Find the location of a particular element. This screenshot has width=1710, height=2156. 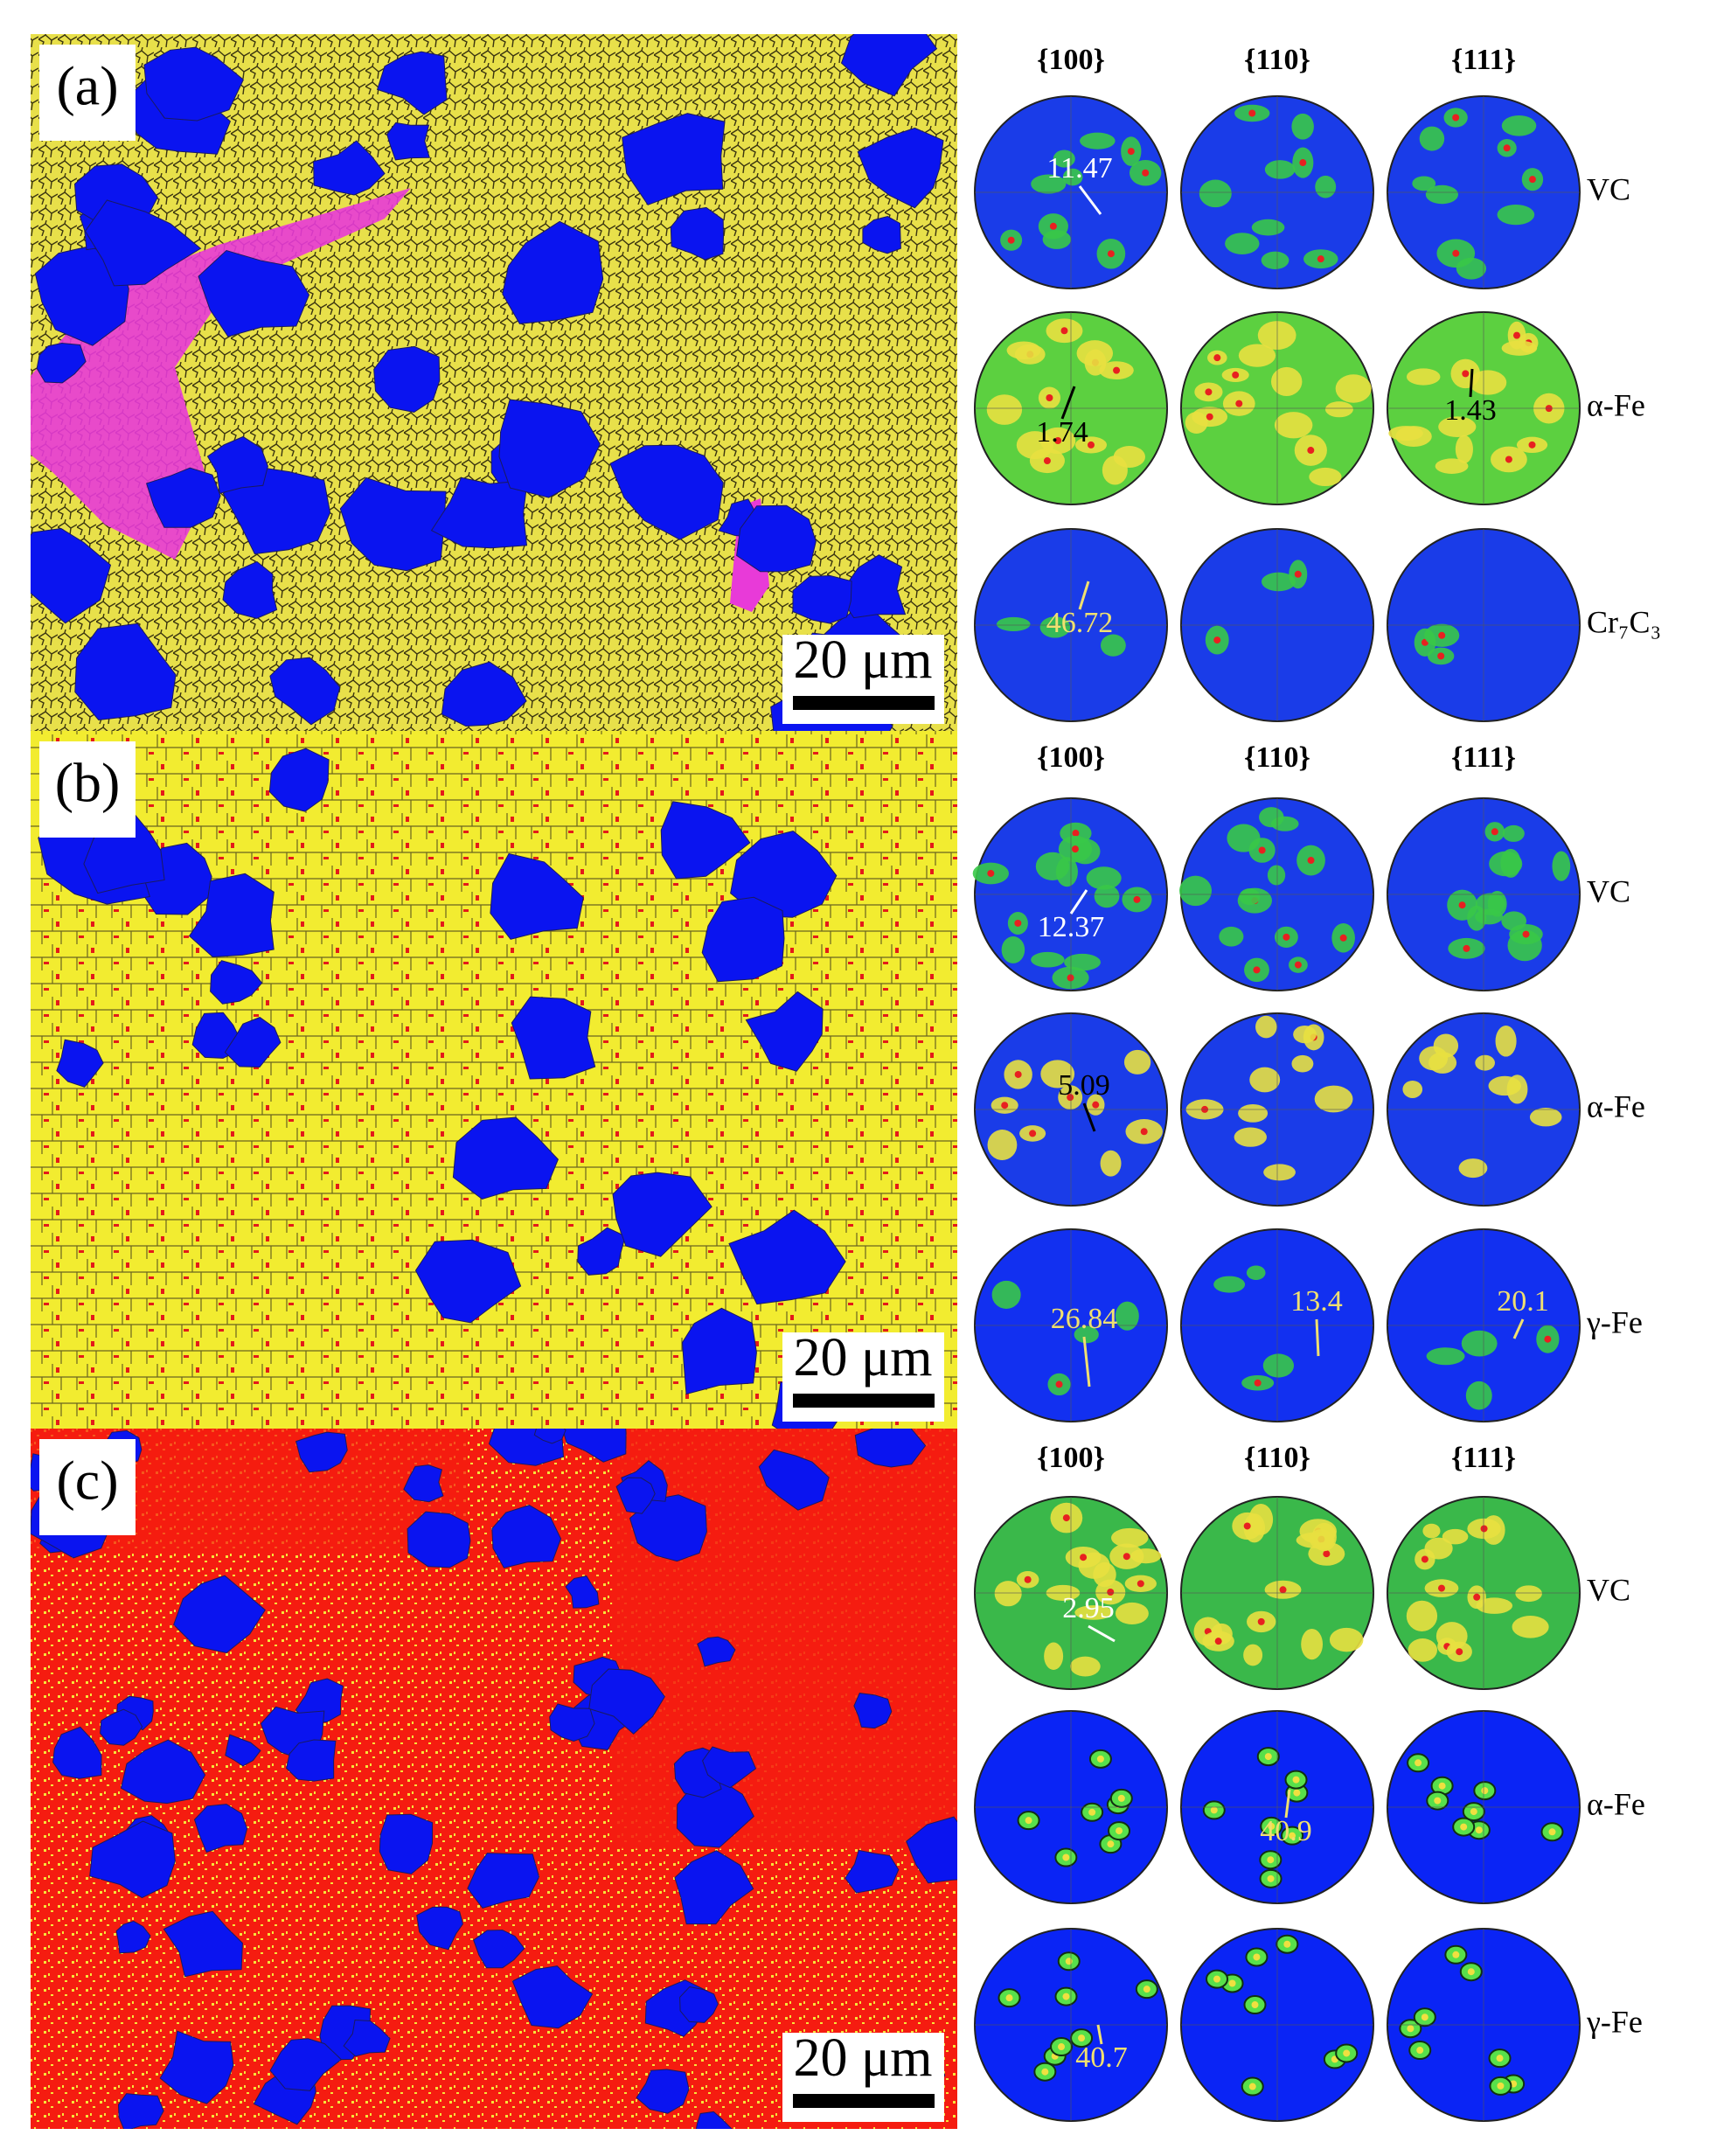

panel-label: (b) is located at coordinates (88, 783).